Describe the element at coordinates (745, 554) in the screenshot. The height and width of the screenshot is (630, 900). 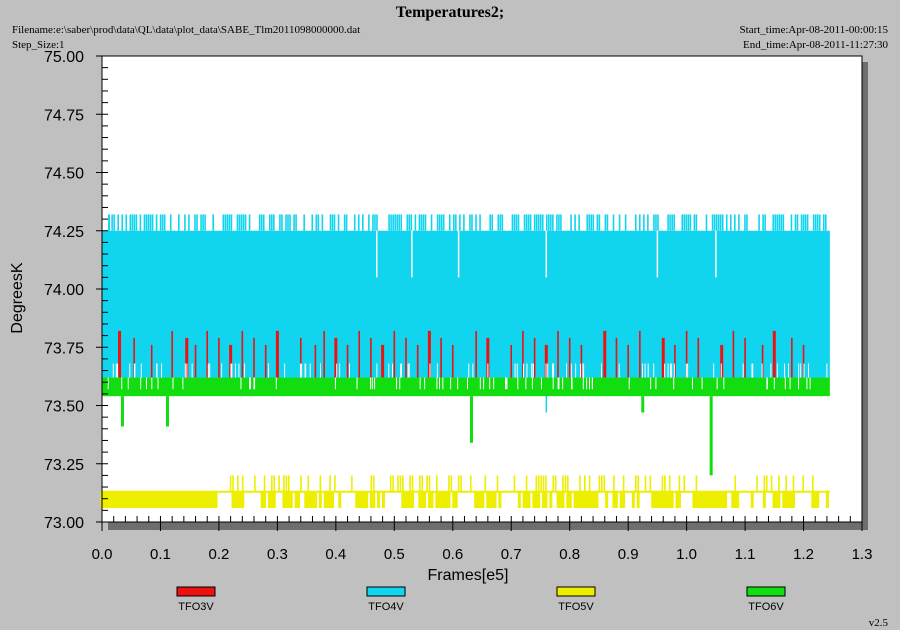
I see `x-tick-label: 1.1` at that location.